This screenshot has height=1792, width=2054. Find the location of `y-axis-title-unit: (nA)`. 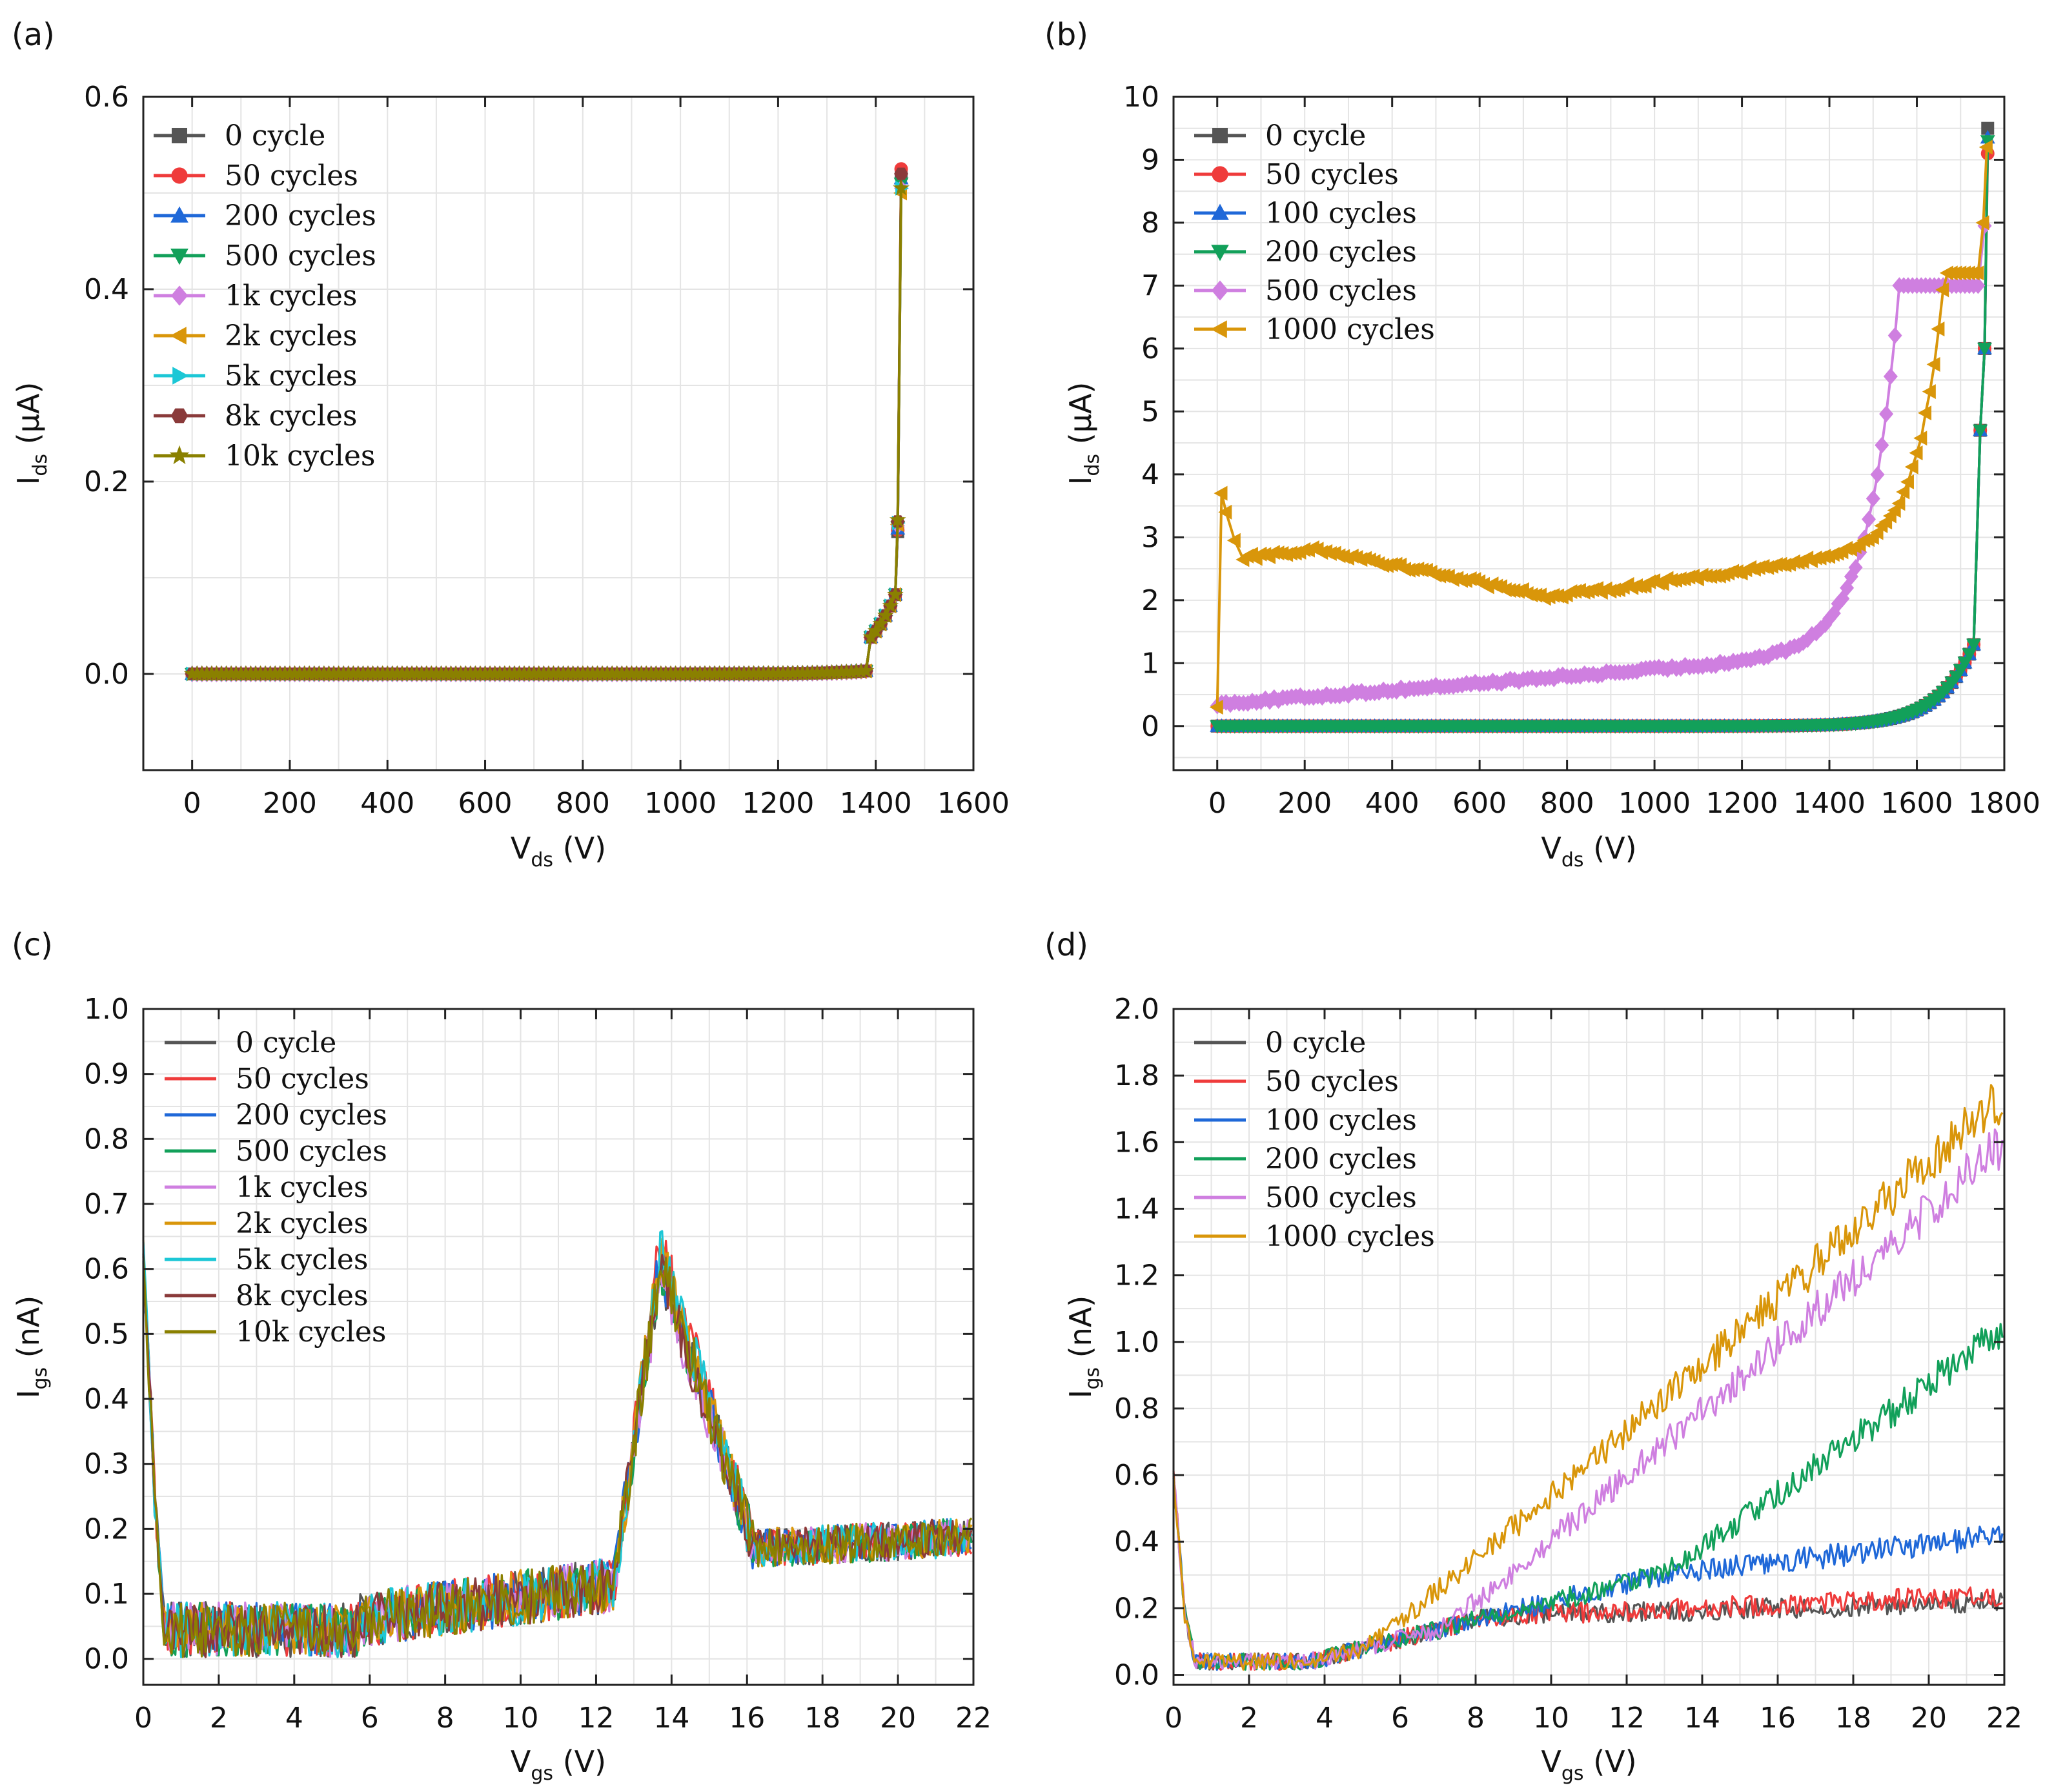

y-axis-title-unit: (nA) is located at coordinates (28, 1331).